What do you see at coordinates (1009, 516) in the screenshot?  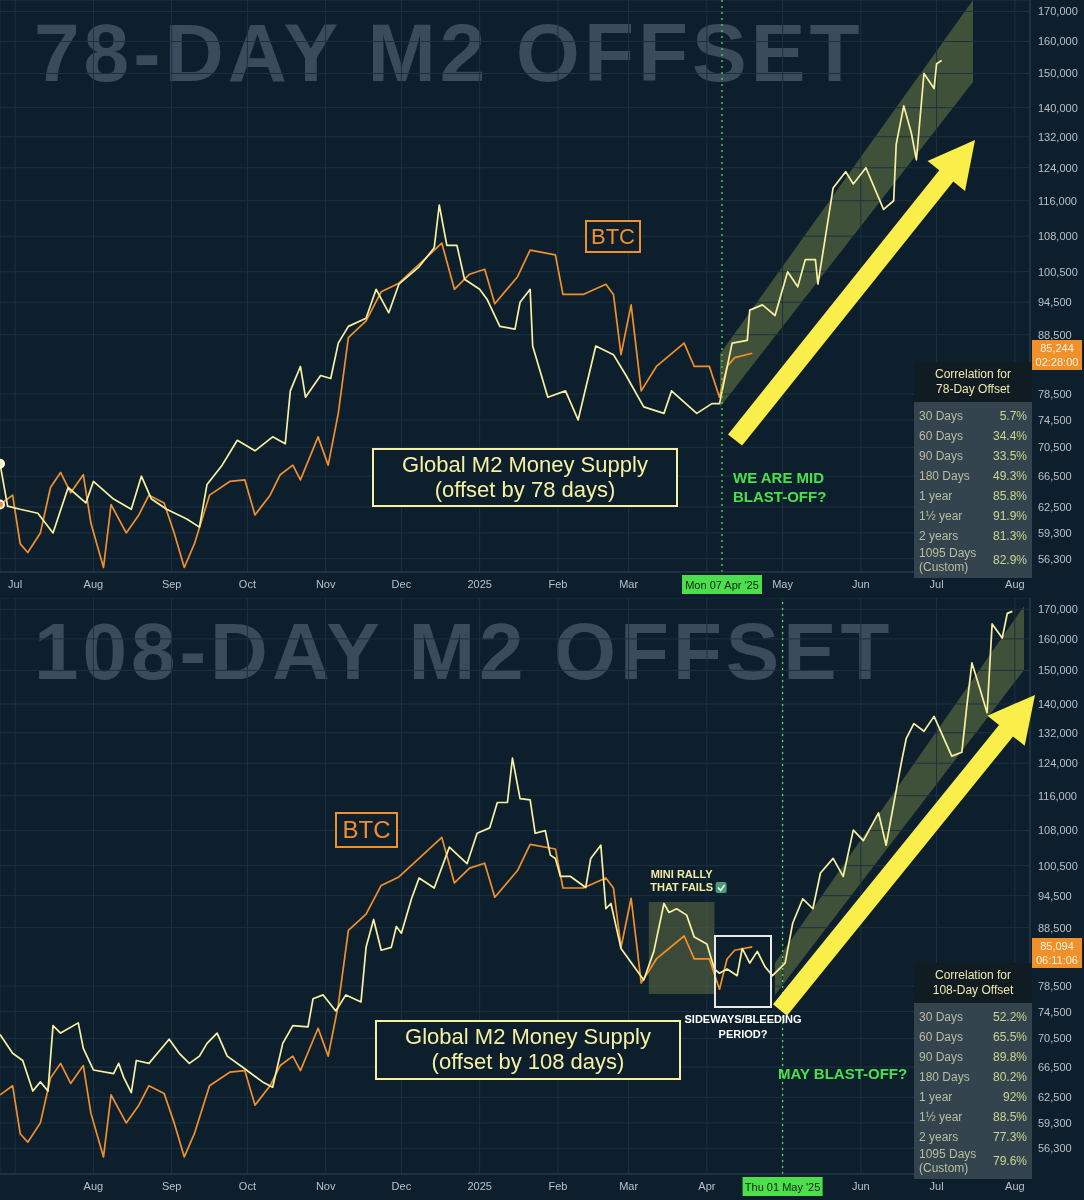 I see `annotation: 91.9%` at bounding box center [1009, 516].